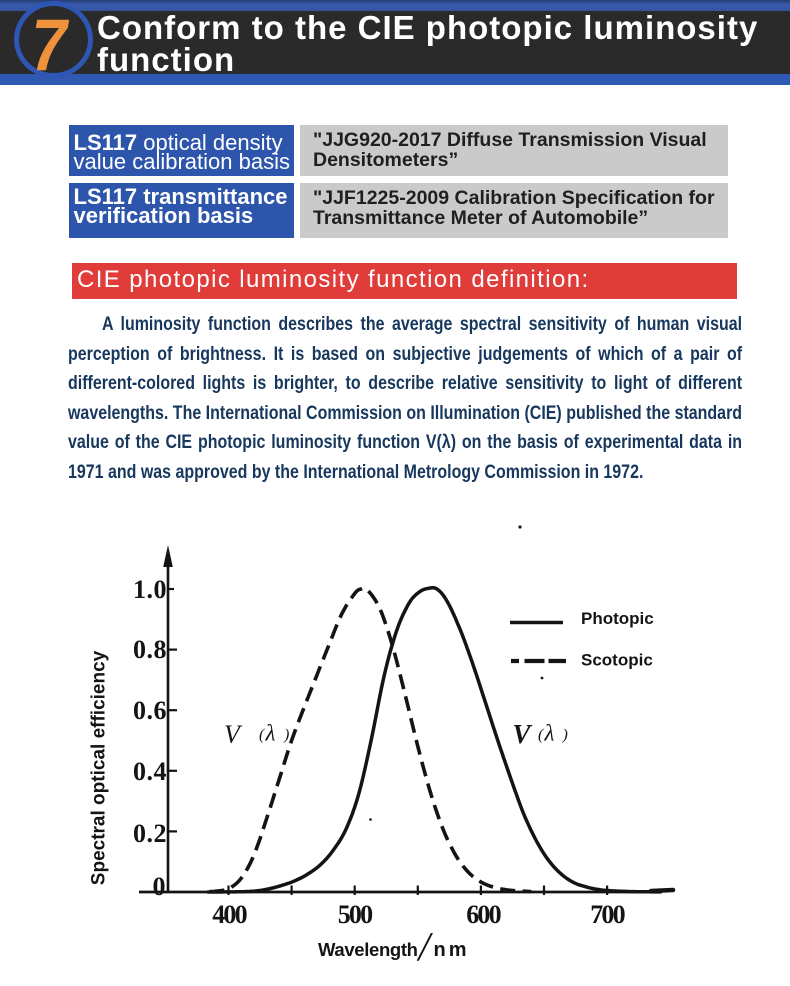  What do you see at coordinates (229, 914) in the screenshot?
I see `svg-text: 400` at bounding box center [229, 914].